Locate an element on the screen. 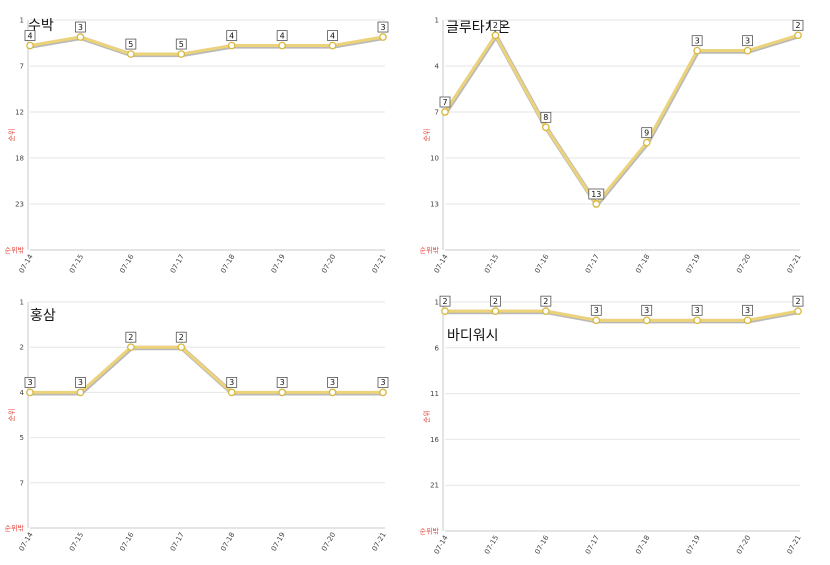 This screenshot has height=565, width=830. y-tick-label: 7 is located at coordinates (437, 113).